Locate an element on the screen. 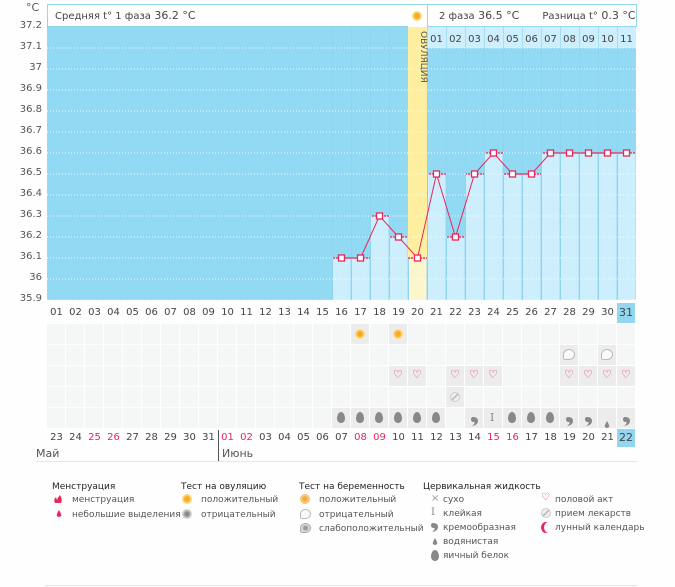  cycle-day: 24 is located at coordinates (493, 312).